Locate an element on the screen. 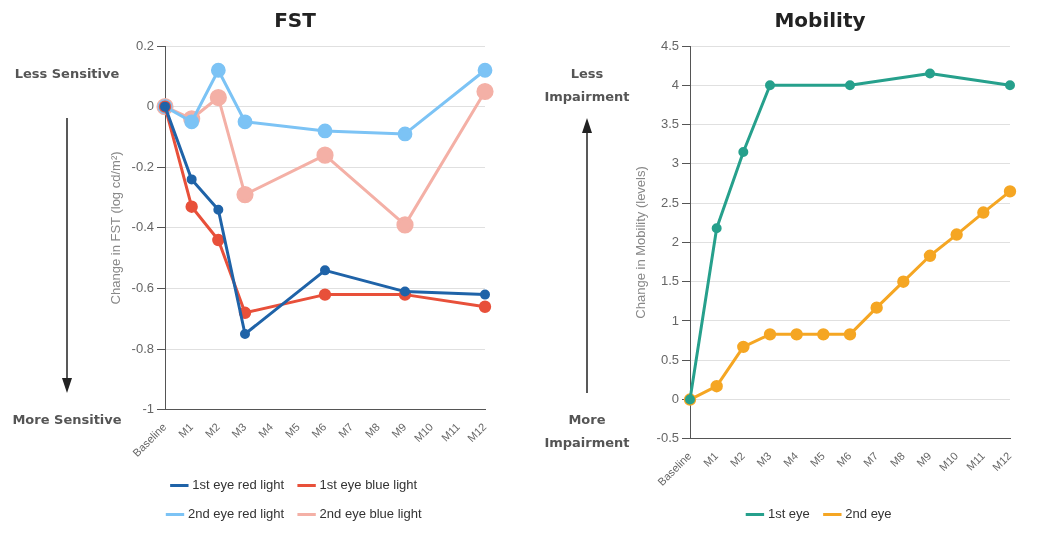  legend-label: 1st eye blue light is located at coordinates (368, 485).